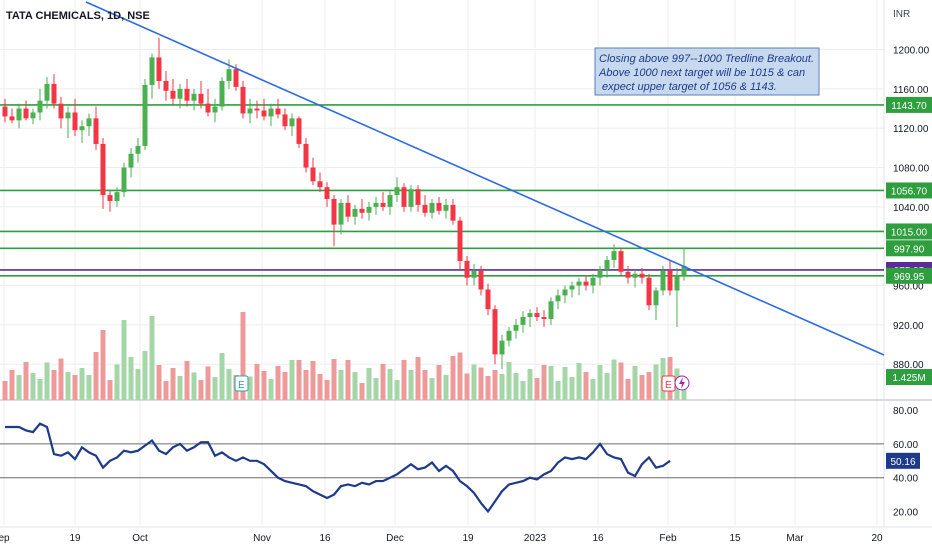  Describe the element at coordinates (241, 383) in the screenshot. I see `earnings-icon-1: E` at that location.